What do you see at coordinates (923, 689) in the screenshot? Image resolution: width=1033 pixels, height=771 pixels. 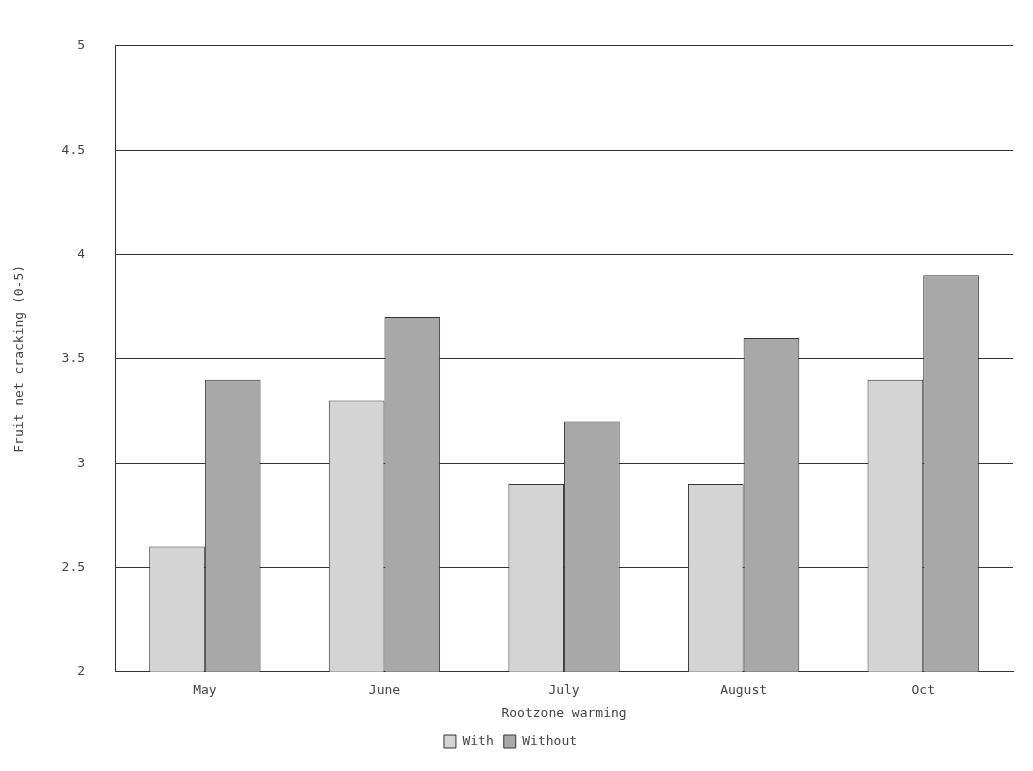 I see `x-tick-label: Oct` at bounding box center [923, 689].